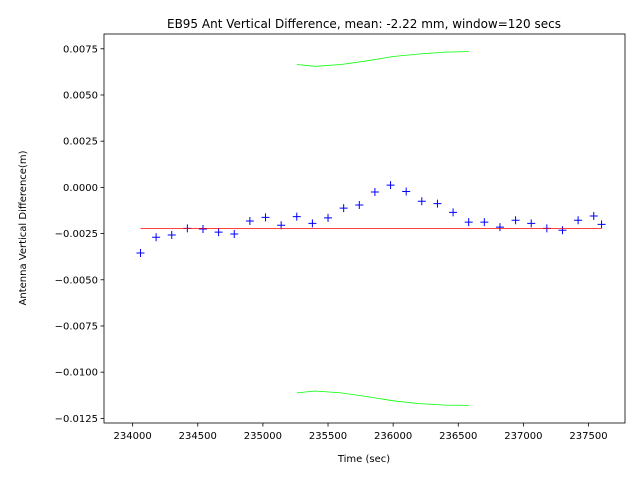 The height and width of the screenshot is (480, 640). I want to click on x-tick-label: 237500, so click(588, 436).